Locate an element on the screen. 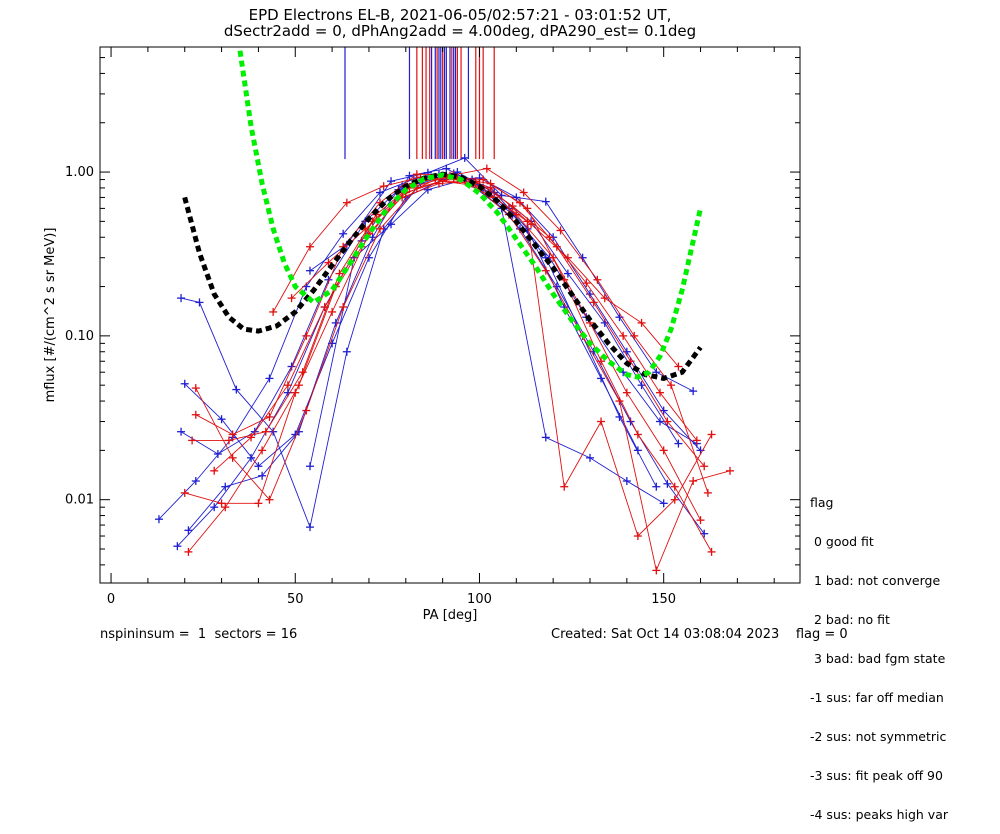 The image size is (1000, 834). fit-curve-black is located at coordinates (442, 276).